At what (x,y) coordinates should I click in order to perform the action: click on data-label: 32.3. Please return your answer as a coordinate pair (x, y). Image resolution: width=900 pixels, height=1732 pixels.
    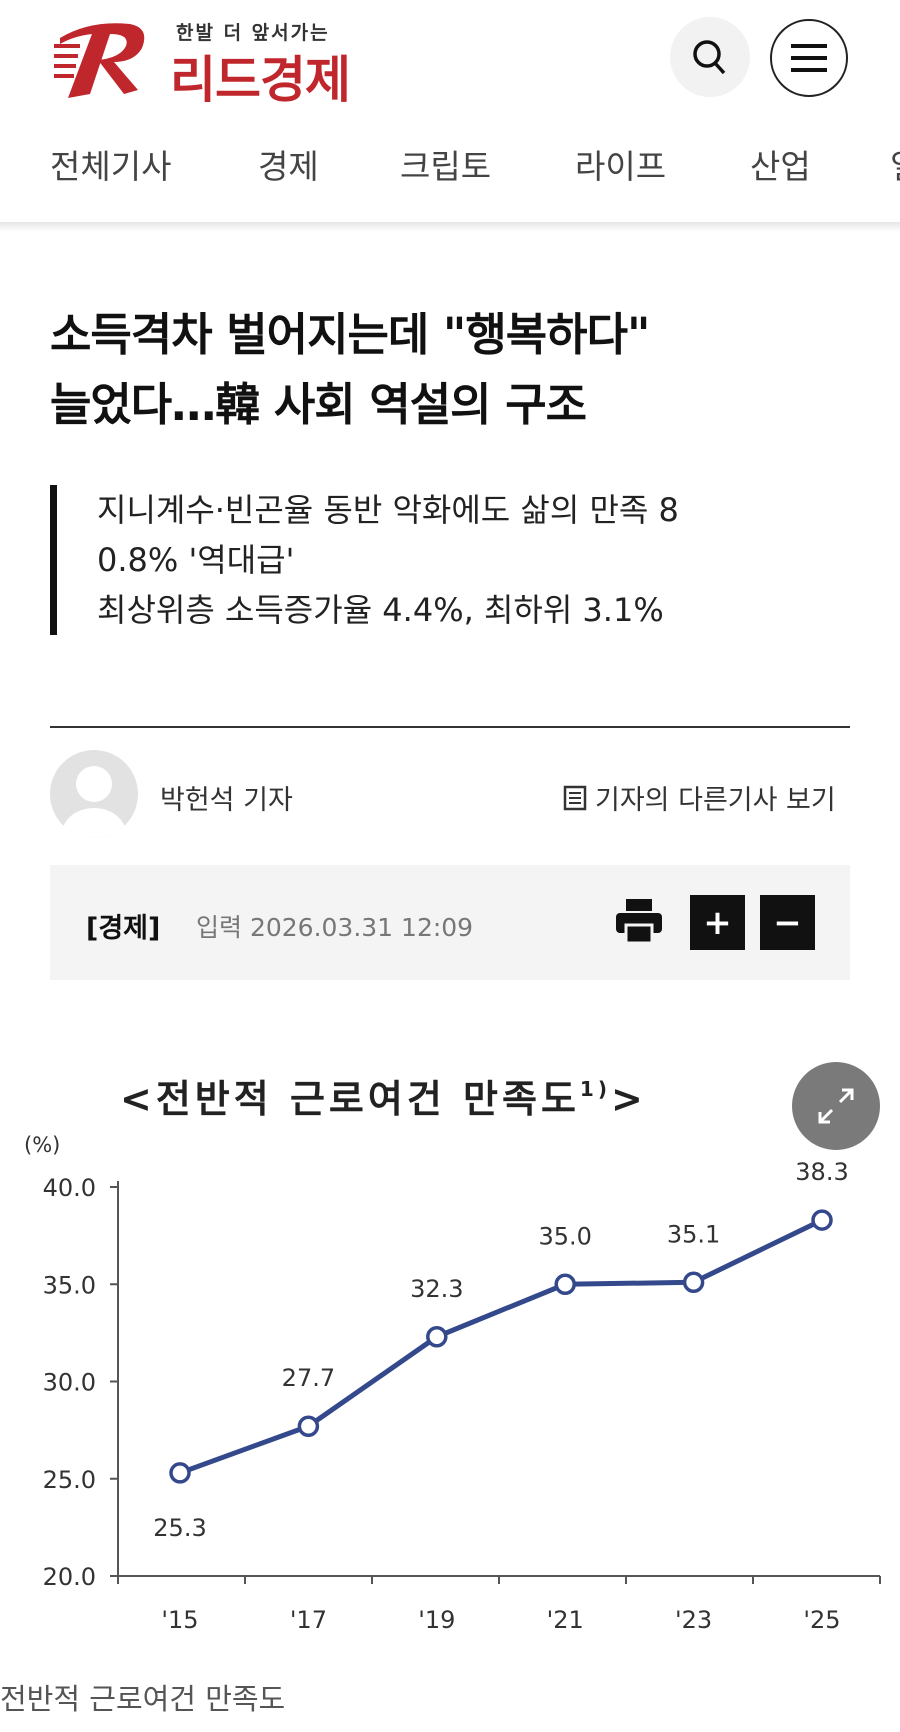
    Looking at the image, I should click on (436, 1289).